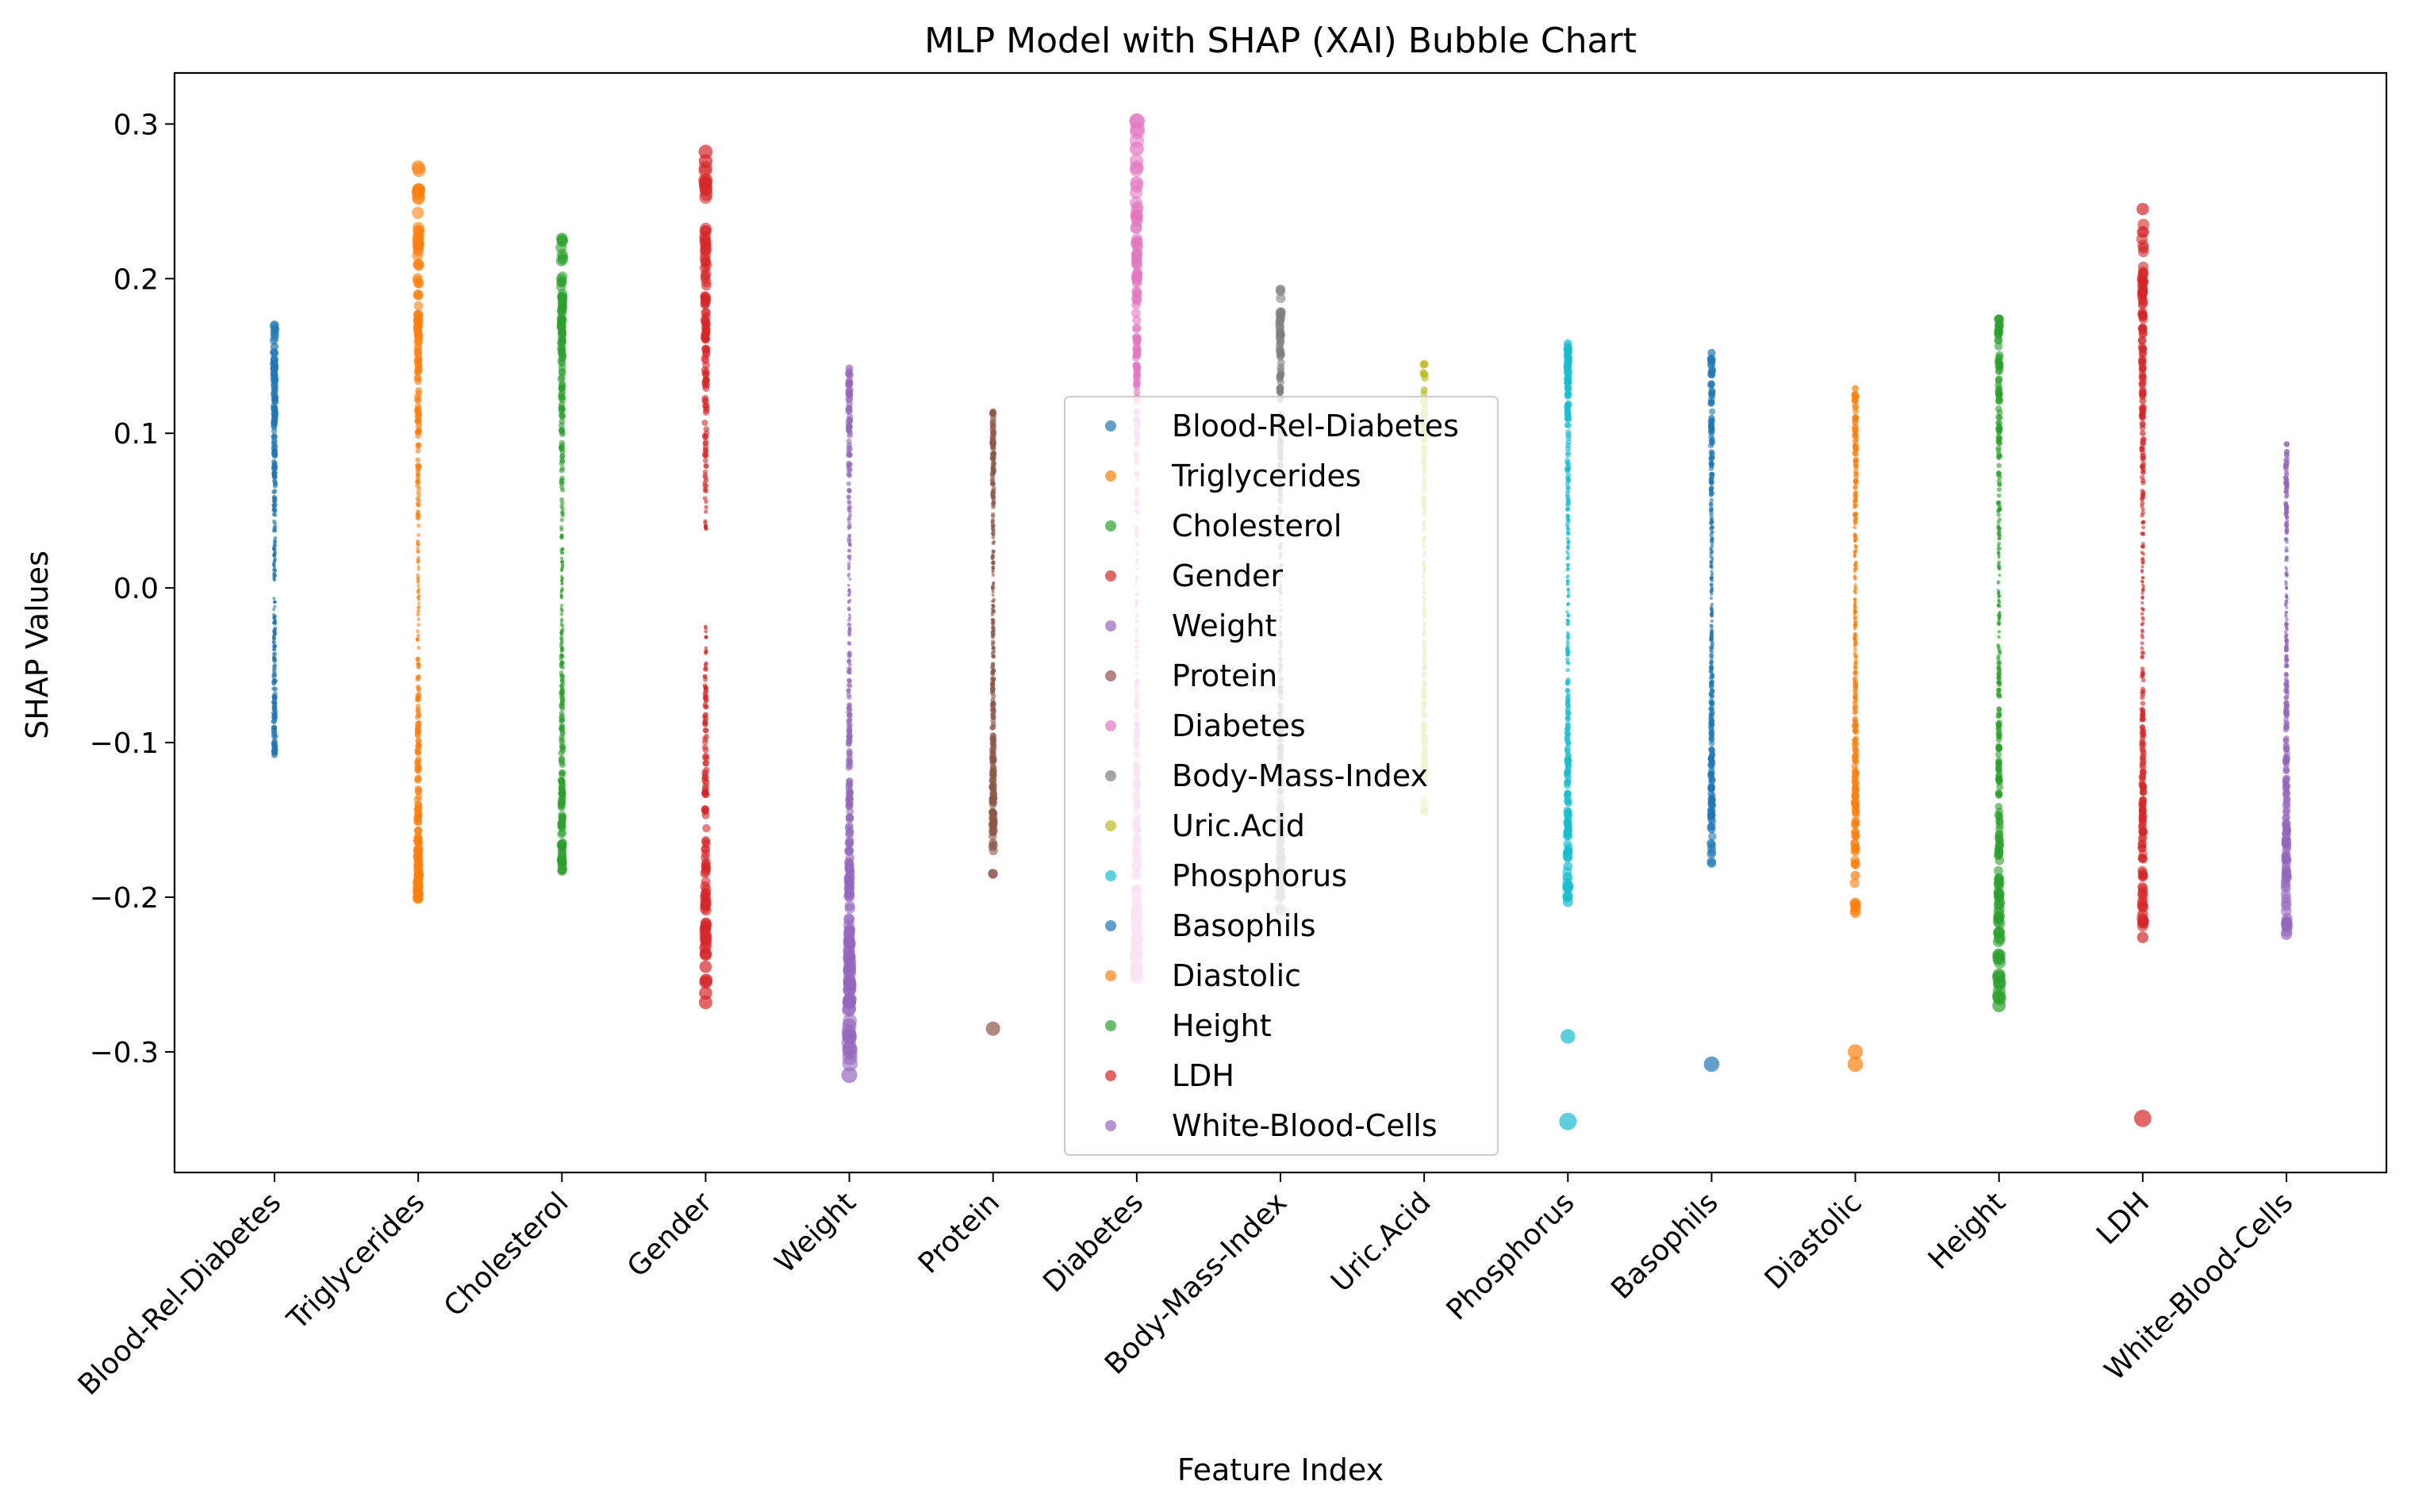 The width and height of the screenshot is (2411, 1512). Describe the element at coordinates (274, 539) in the screenshot. I see `series-Blood-Rel-Diabetes` at that location.